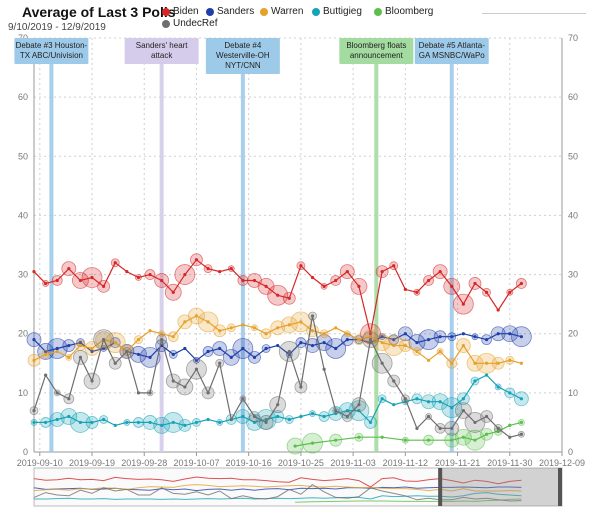 This screenshot has height=510, width=600. What do you see at coordinates (243, 65) in the screenshot?
I see `event-label-text: NYT/CNN` at bounding box center [243, 65].